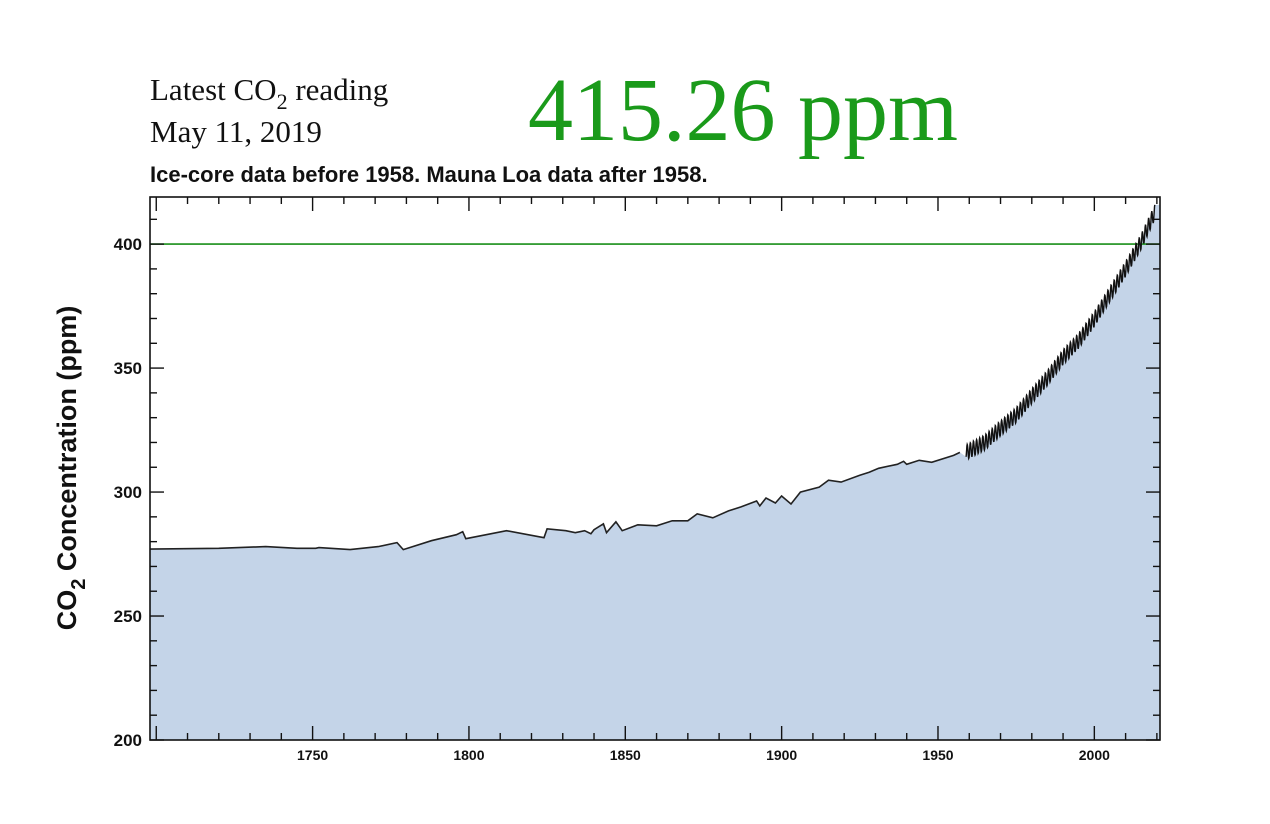 The width and height of the screenshot is (1270, 824). I want to click on y-tick-label: 400, so click(128, 244).